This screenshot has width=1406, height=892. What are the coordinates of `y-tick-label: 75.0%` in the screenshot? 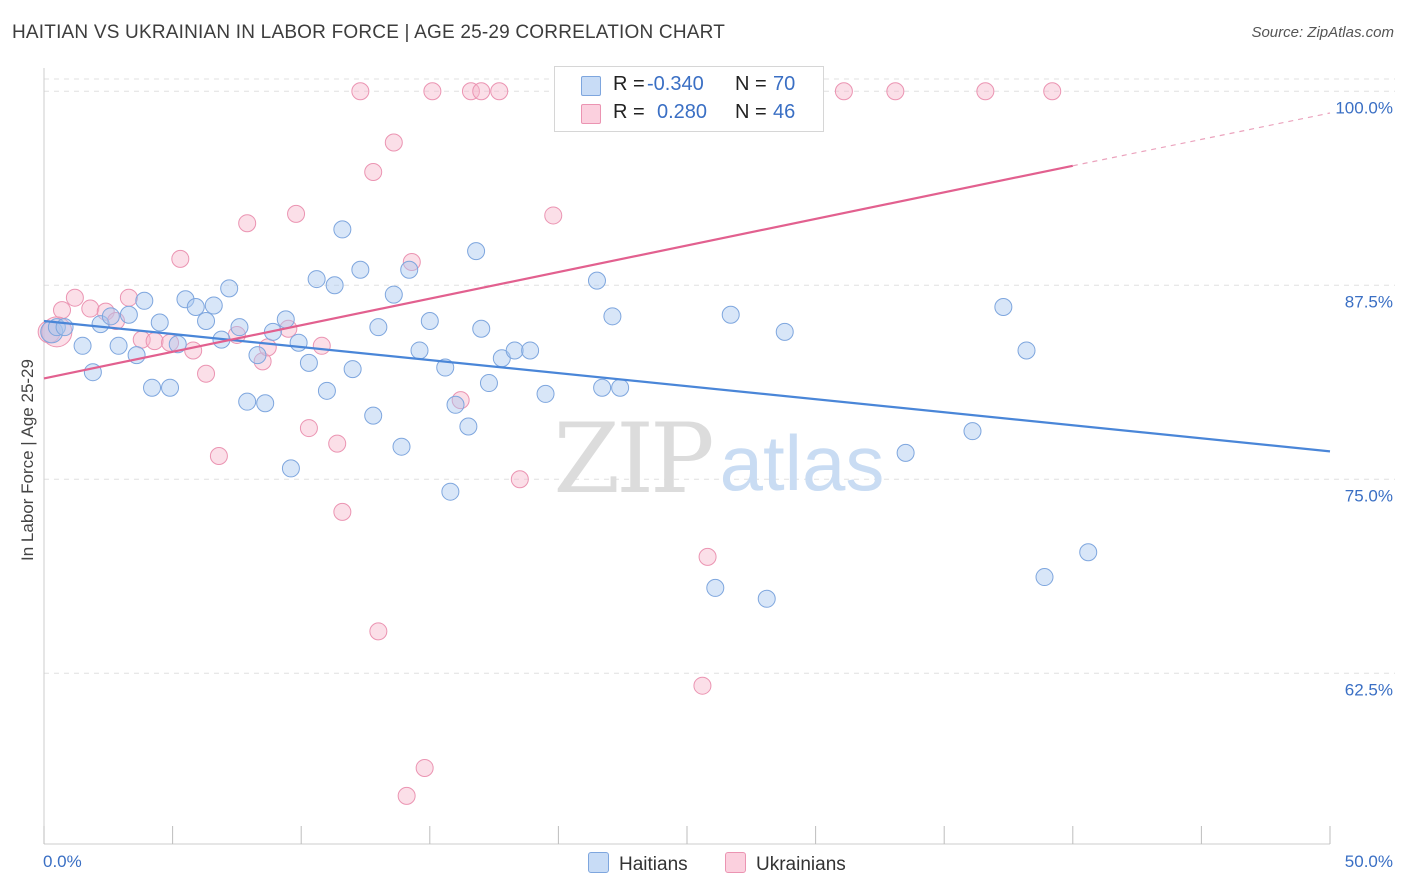 It's located at (1369, 495).